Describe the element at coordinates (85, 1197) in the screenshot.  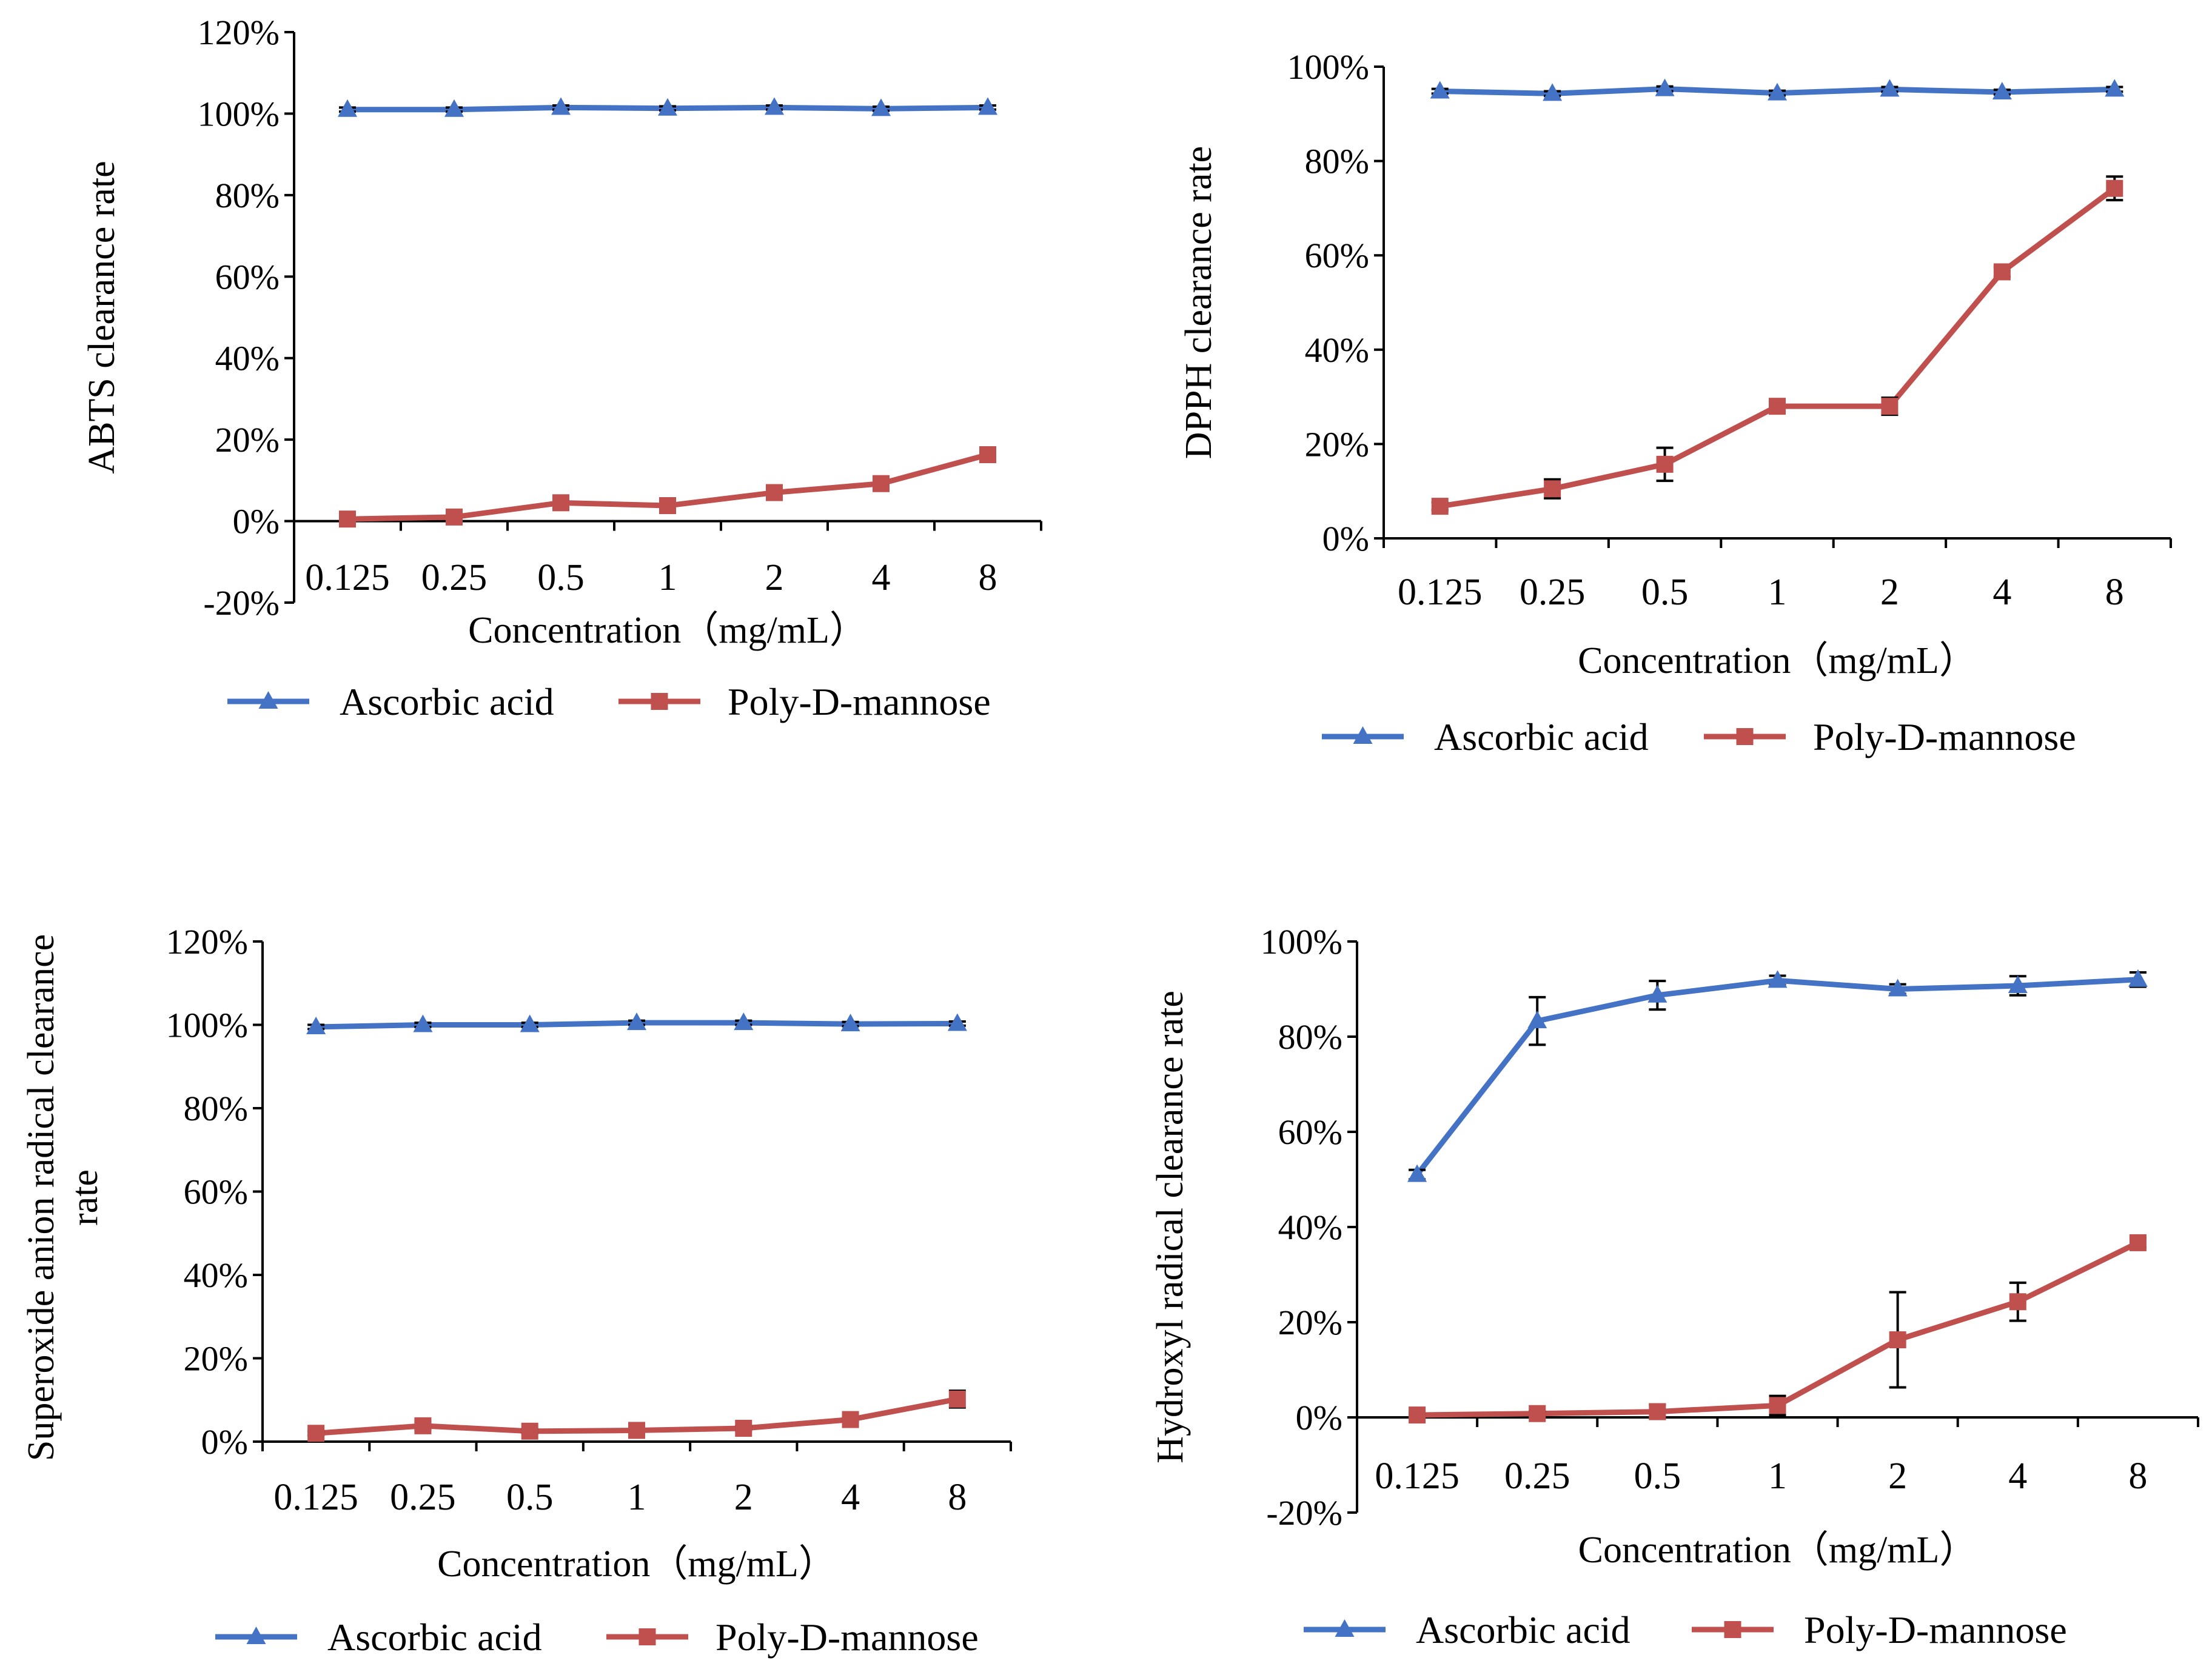
I see `y-axis-title: rate` at that location.